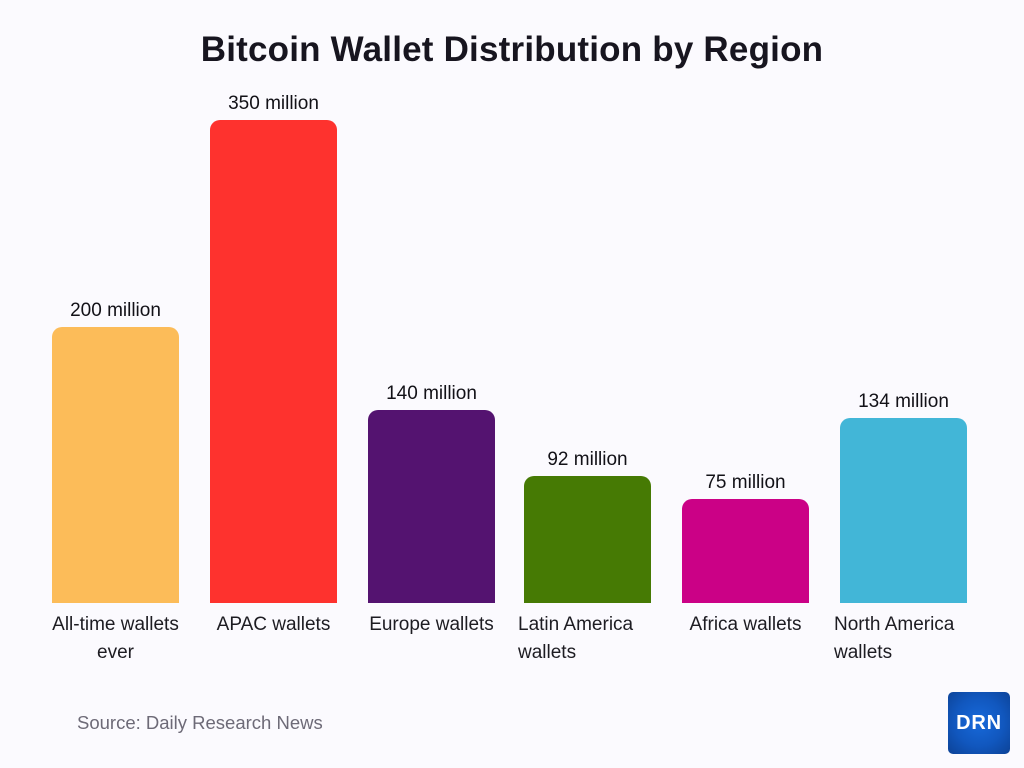  What do you see at coordinates (745, 551) in the screenshot?
I see `bar-africa-wallets` at bounding box center [745, 551].